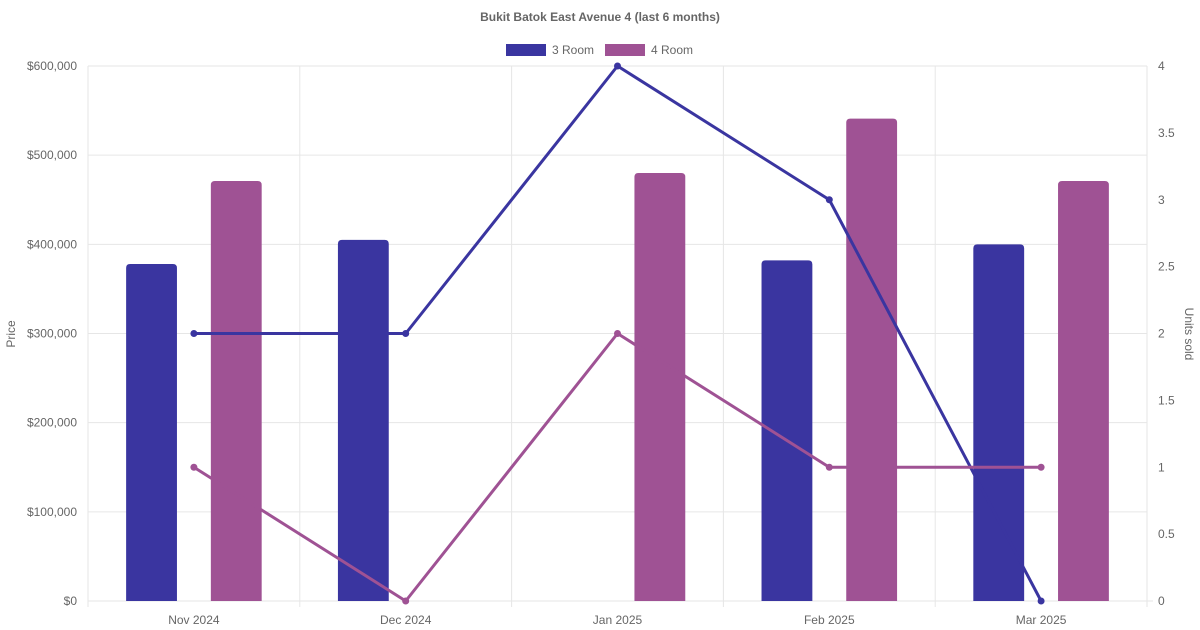 This screenshot has width=1200, height=630. I want to click on y-right-tick-label: 4, so click(1161, 66).